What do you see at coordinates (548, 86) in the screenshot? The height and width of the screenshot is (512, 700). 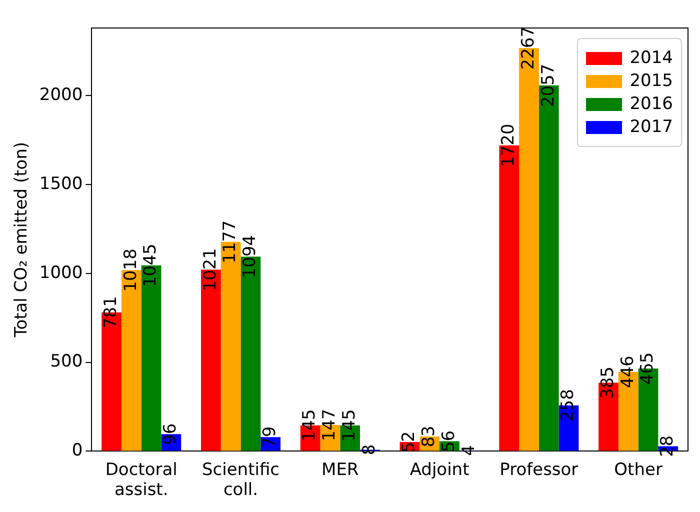 I see `data-label: 2057` at bounding box center [548, 86].